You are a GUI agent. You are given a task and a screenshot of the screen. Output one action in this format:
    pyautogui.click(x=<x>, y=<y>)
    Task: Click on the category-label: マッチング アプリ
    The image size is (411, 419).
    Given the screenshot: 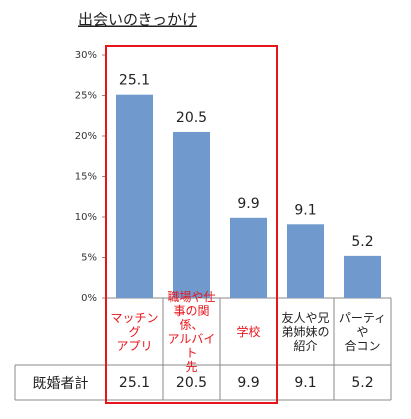 What is the action you would take?
    pyautogui.click(x=134, y=331)
    